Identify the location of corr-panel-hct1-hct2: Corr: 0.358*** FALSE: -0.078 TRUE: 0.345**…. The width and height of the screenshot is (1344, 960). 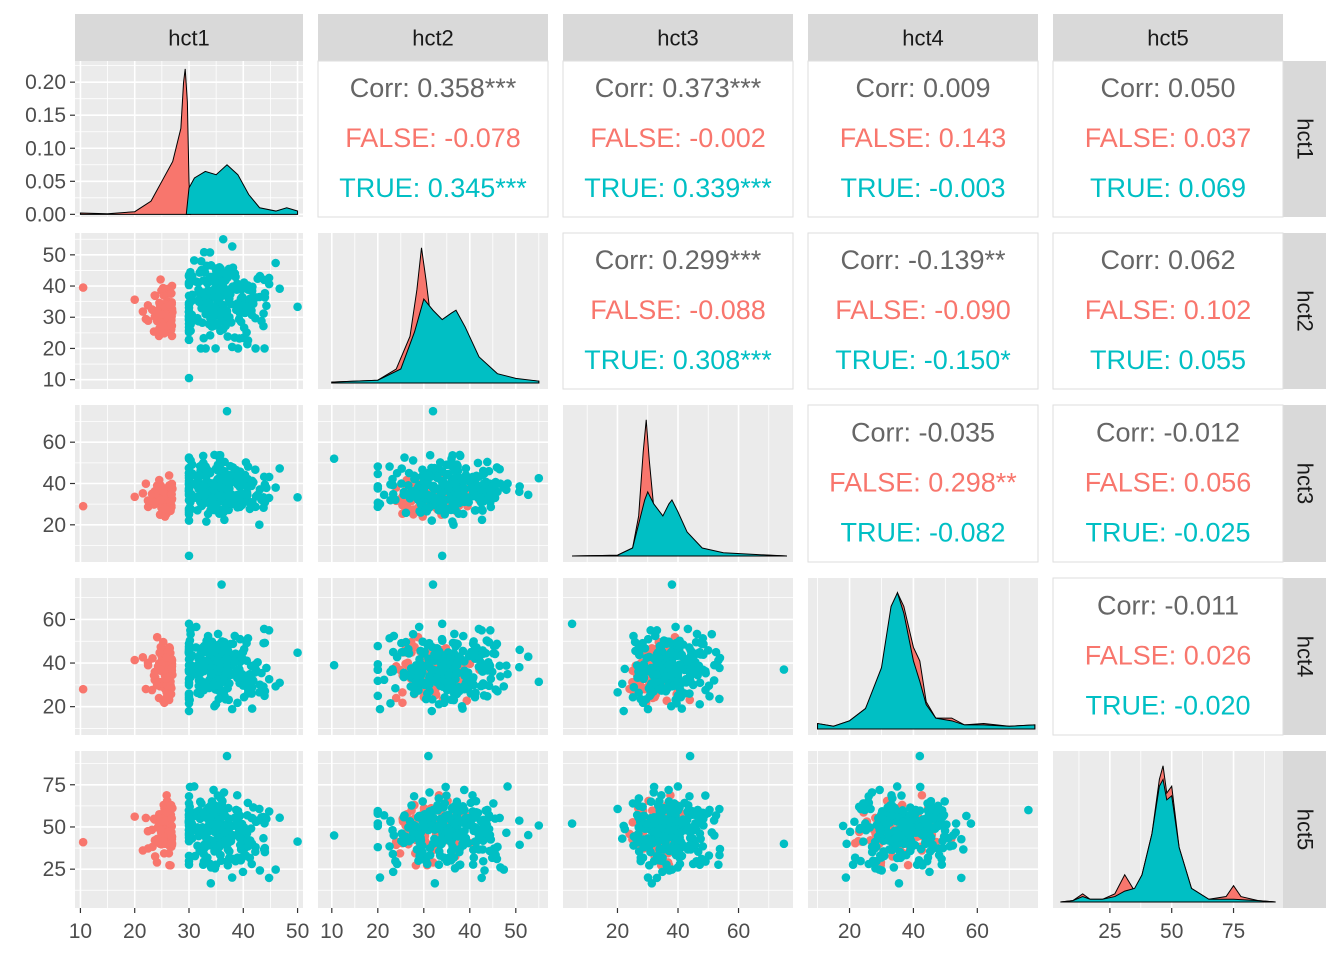
(433, 139).